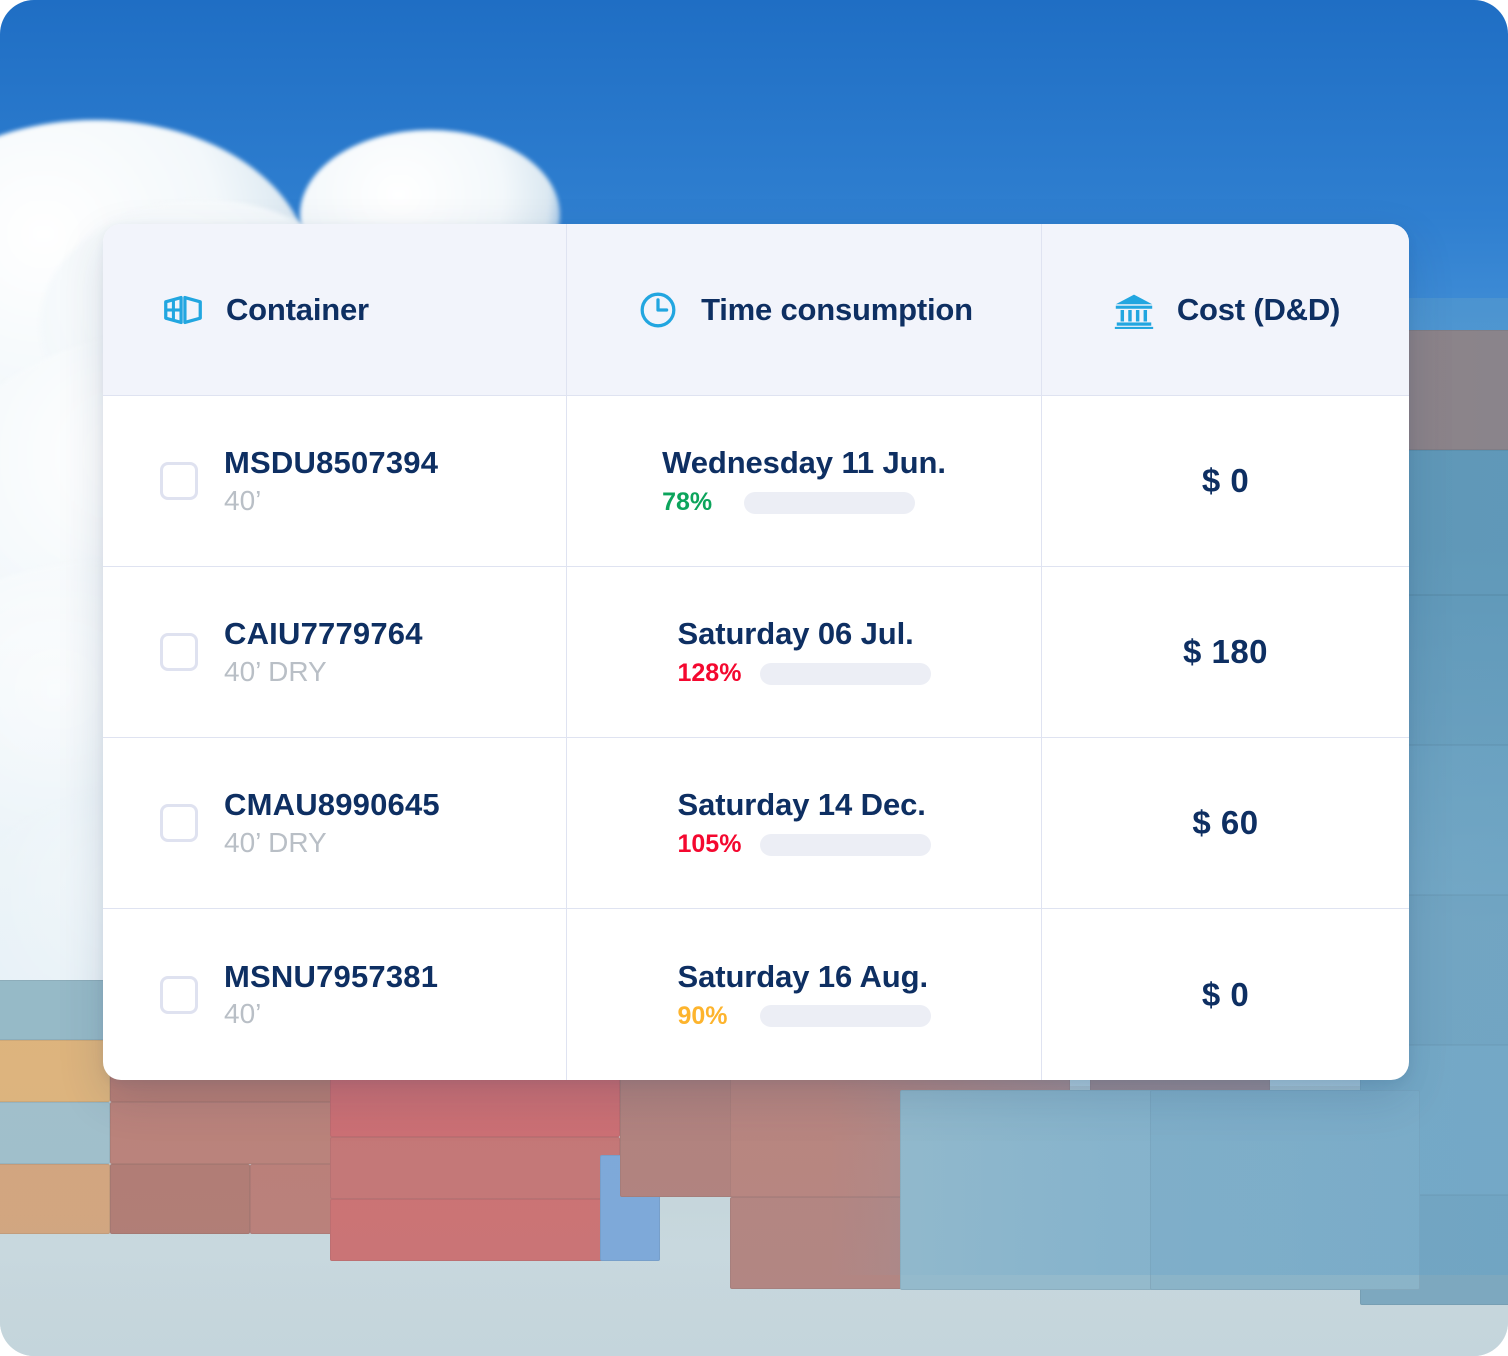 This screenshot has width=1508, height=1356. What do you see at coordinates (803, 481) in the screenshot?
I see `cell-time-consumption: Wednesday 11 Jun. 78%` at bounding box center [803, 481].